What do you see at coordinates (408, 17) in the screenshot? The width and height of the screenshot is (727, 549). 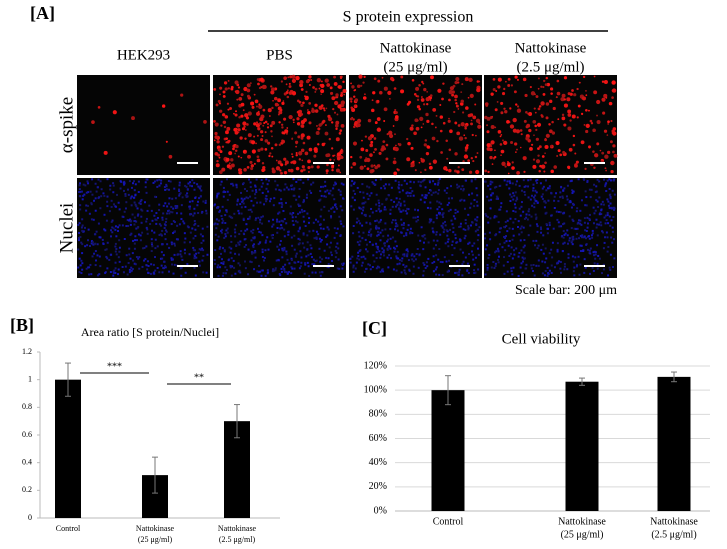 I see `header: S protein expression` at bounding box center [408, 17].